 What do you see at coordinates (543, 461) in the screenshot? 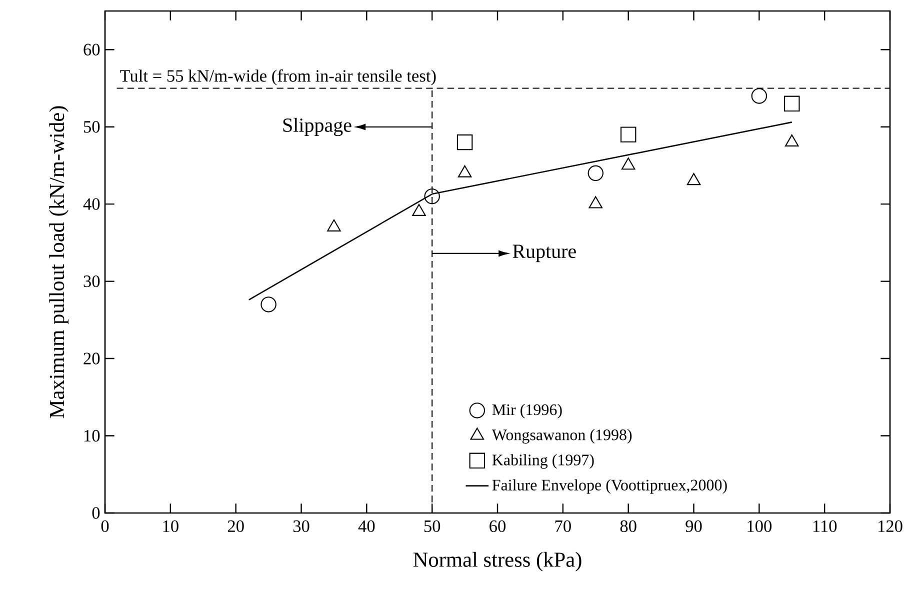
I see `legend-label: Kabiling (1997)` at bounding box center [543, 461].